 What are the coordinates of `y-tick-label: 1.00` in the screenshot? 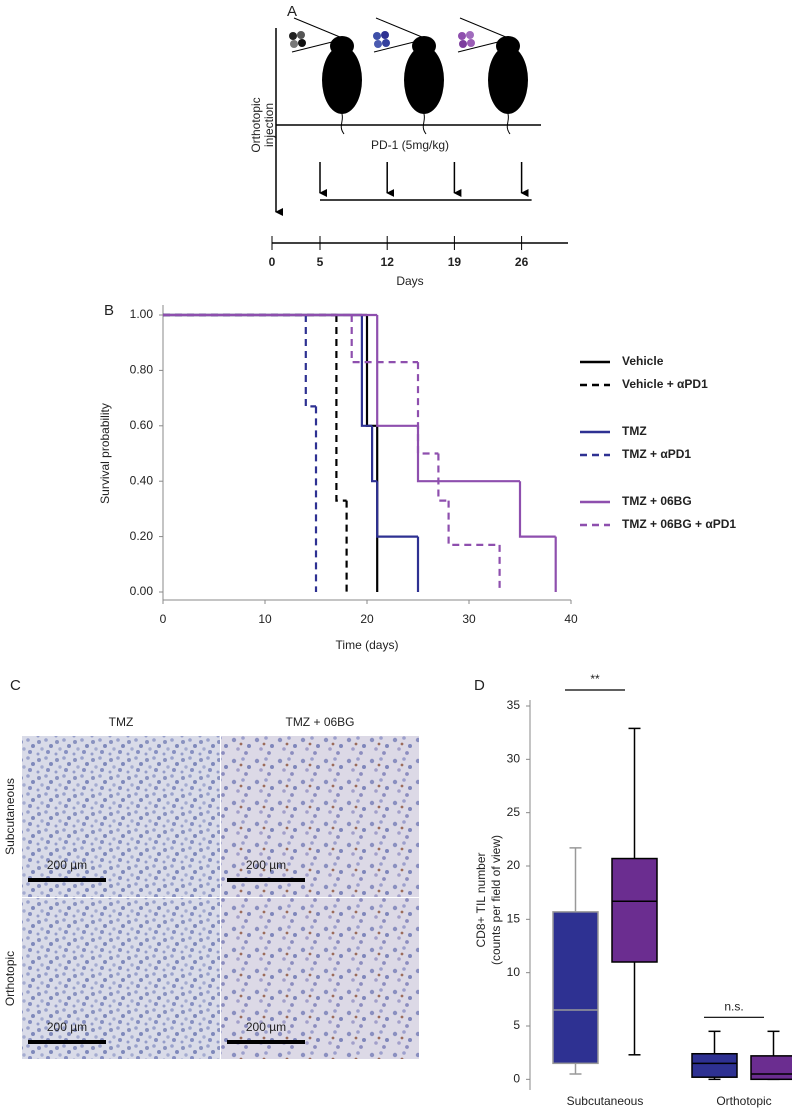 It's located at (142, 314).